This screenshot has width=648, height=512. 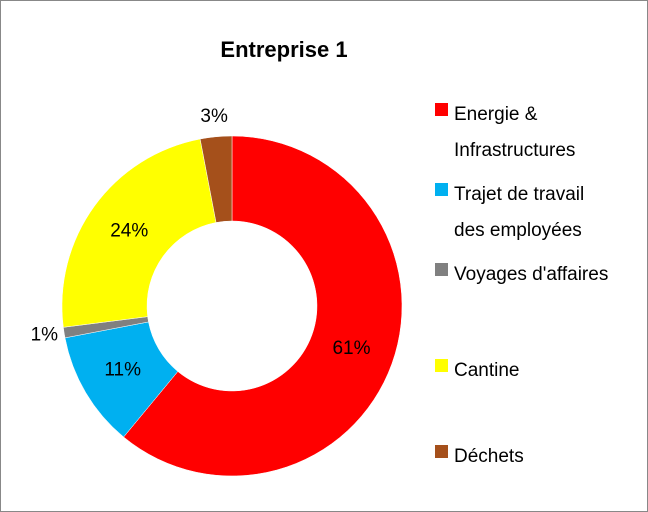 I want to click on legend-entry: Voyages d'affaires, so click(x=527, y=275).